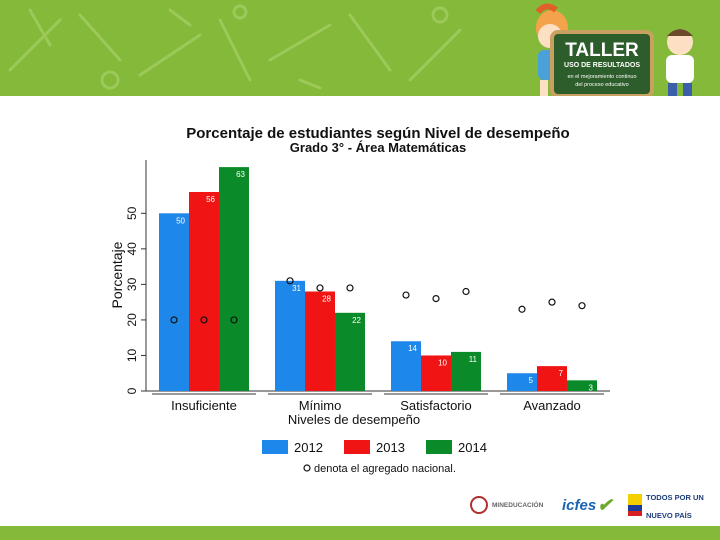 This screenshot has width=720, height=540. I want to click on badge-board, so click(602, 63).